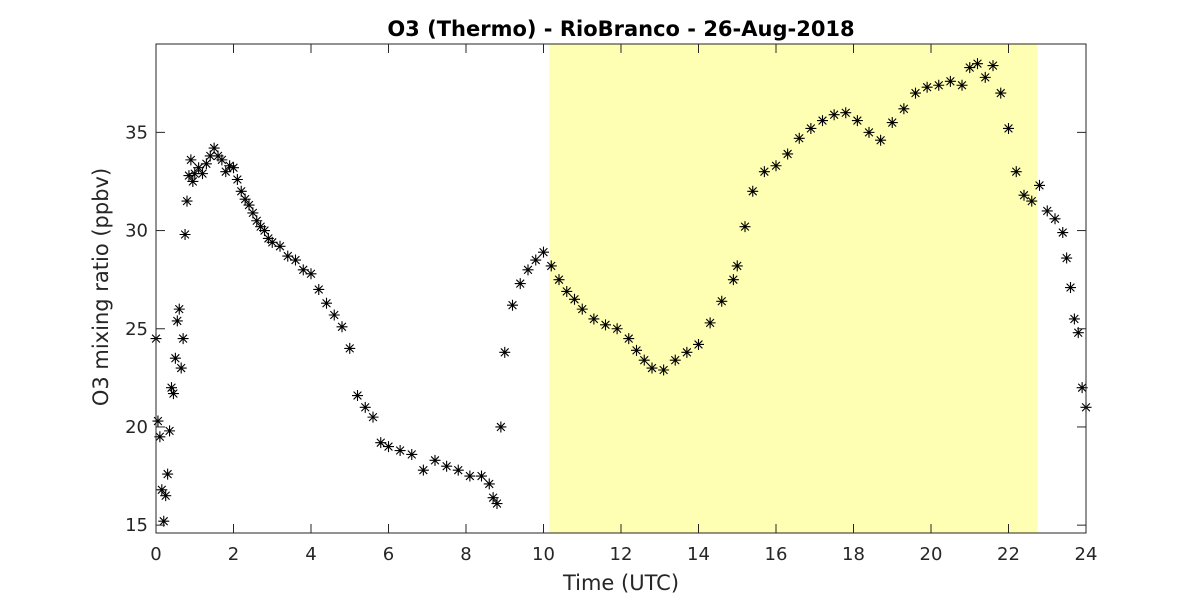 Image resolution: width=1200 pixels, height=605 pixels. Describe the element at coordinates (155, 554) in the screenshot. I see `x-tick-label: 0` at that location.